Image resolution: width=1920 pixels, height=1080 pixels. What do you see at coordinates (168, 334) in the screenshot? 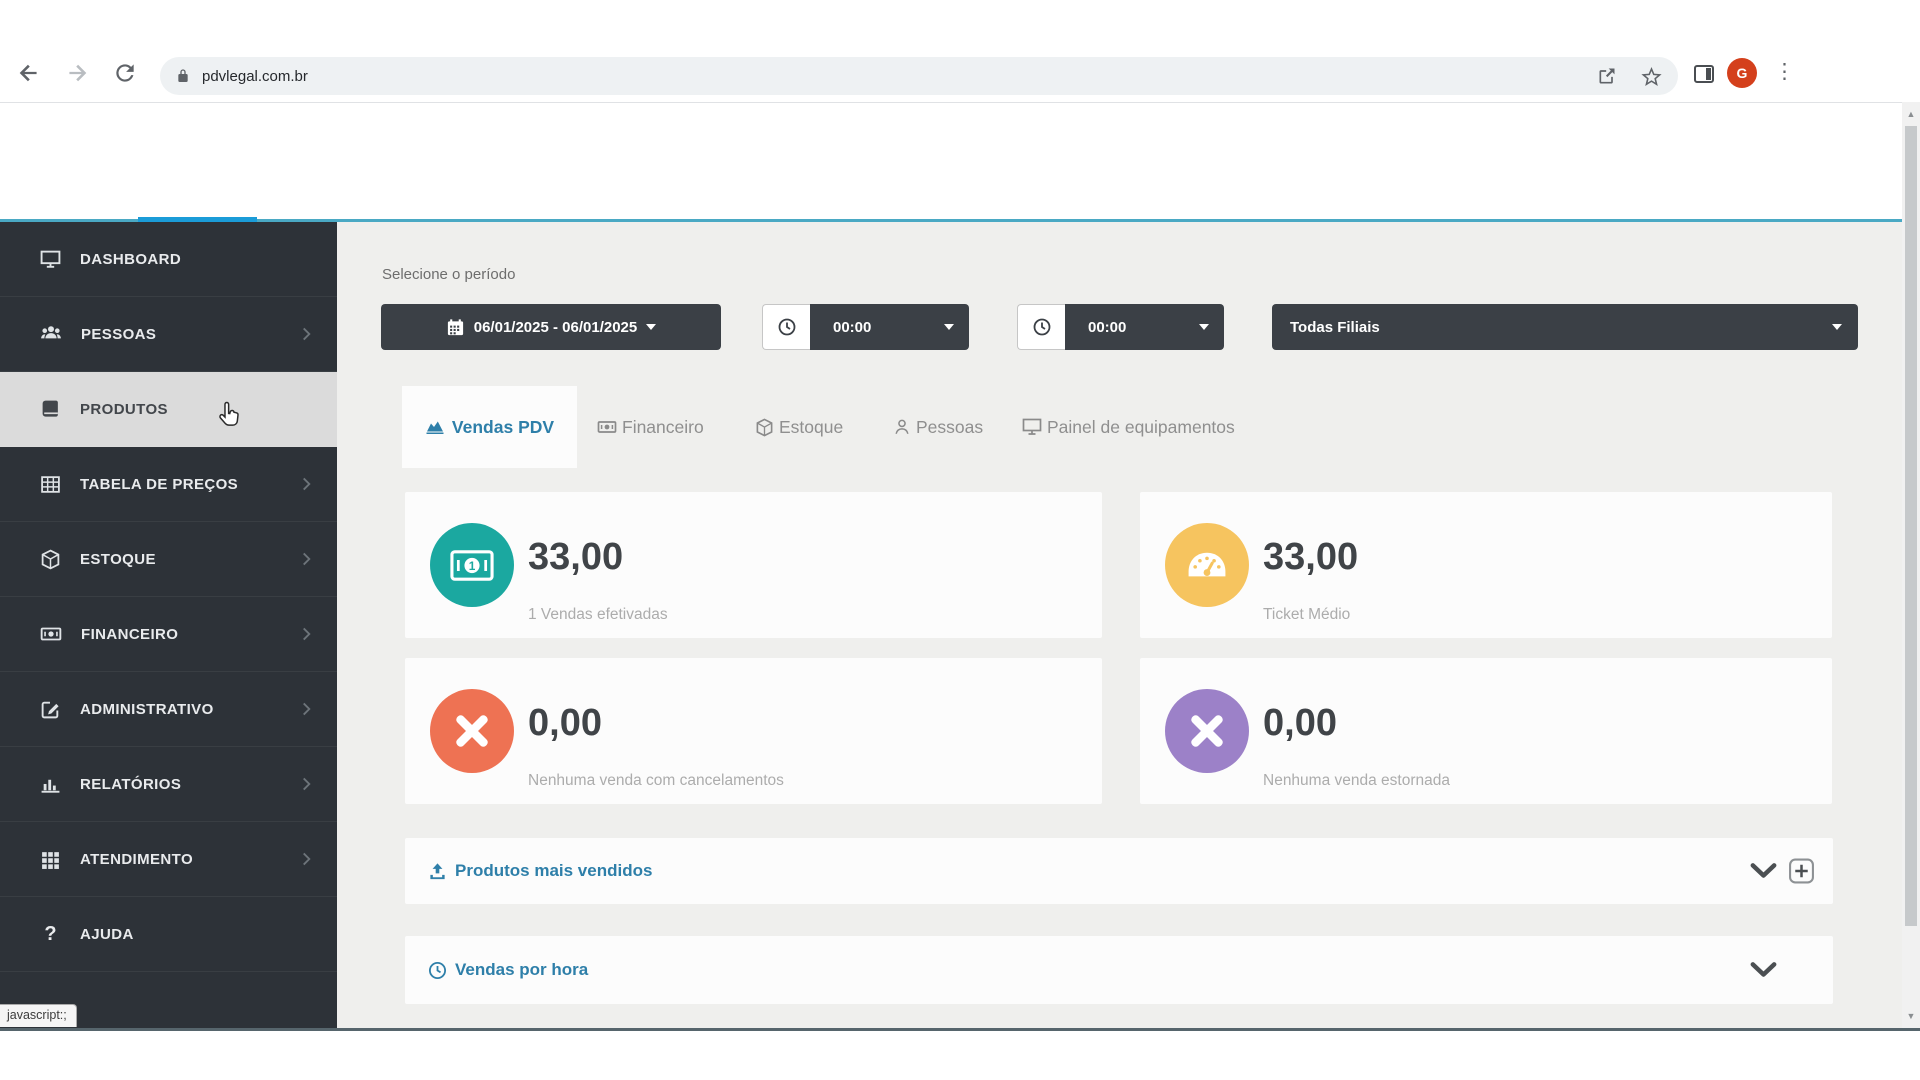
I see `sidebar-item-pessoas: PESSOAS` at bounding box center [168, 334].